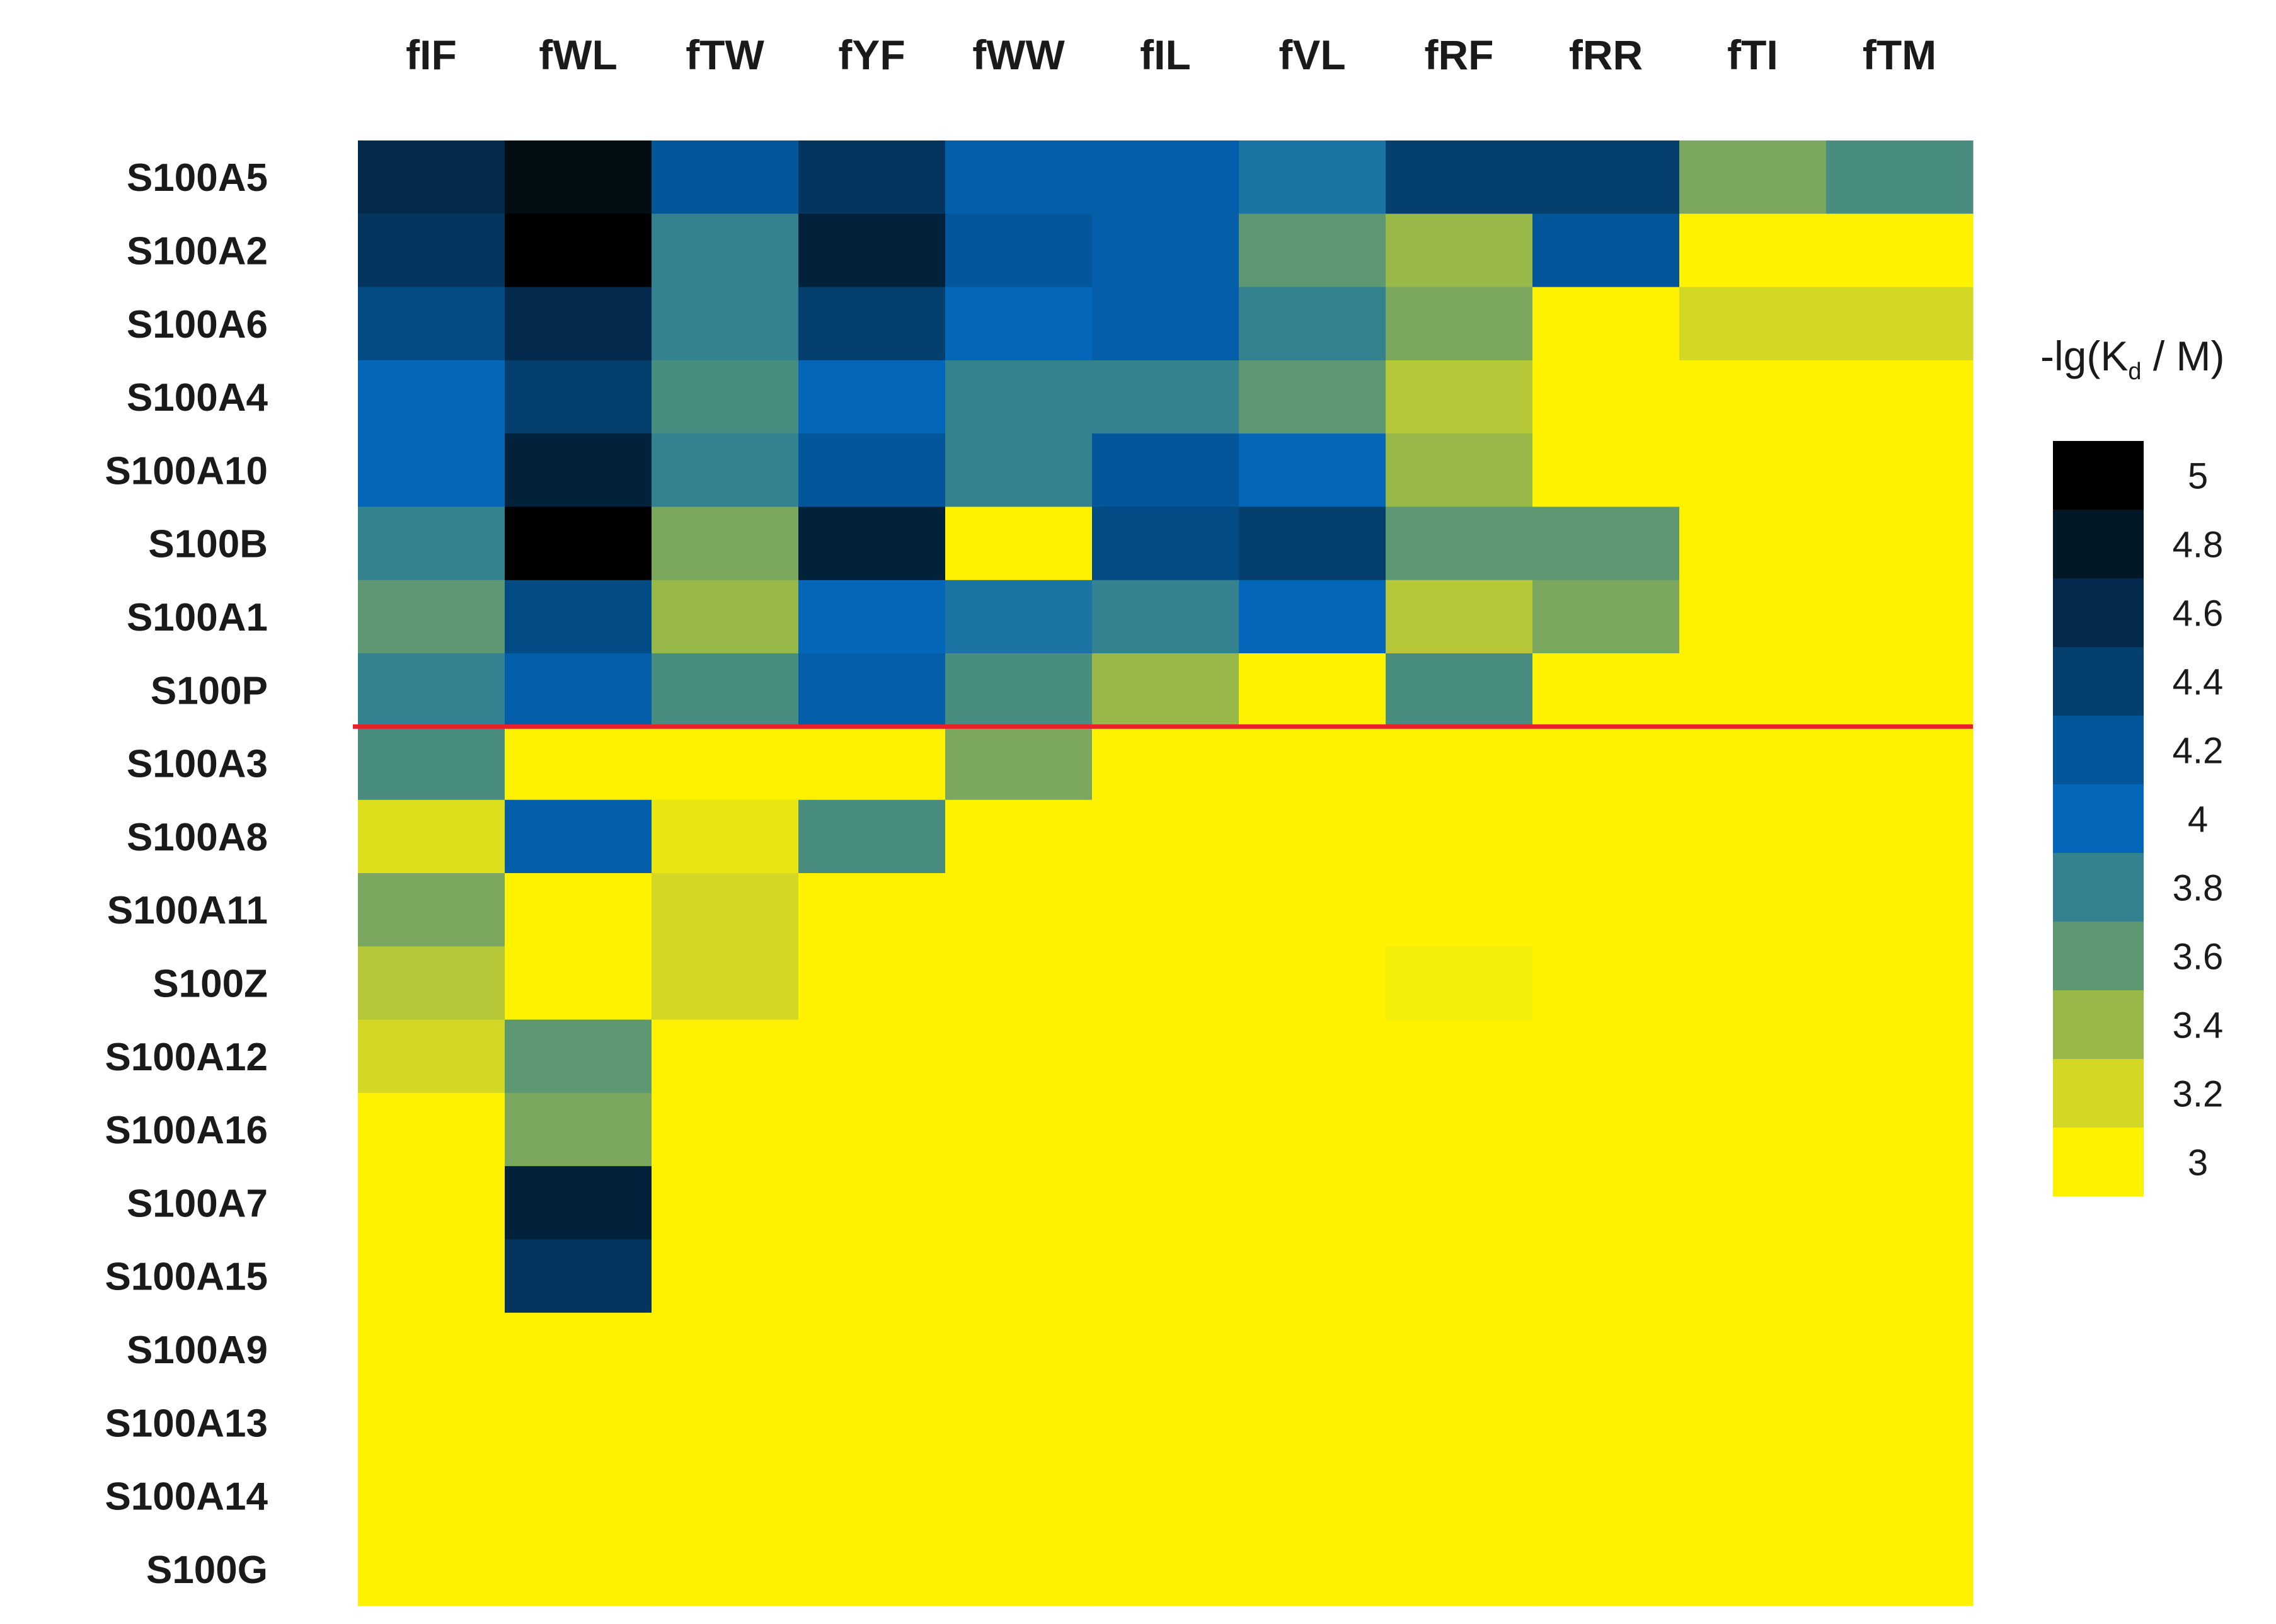  I want to click on legend-tick-label: 3, so click(2198, 1163).